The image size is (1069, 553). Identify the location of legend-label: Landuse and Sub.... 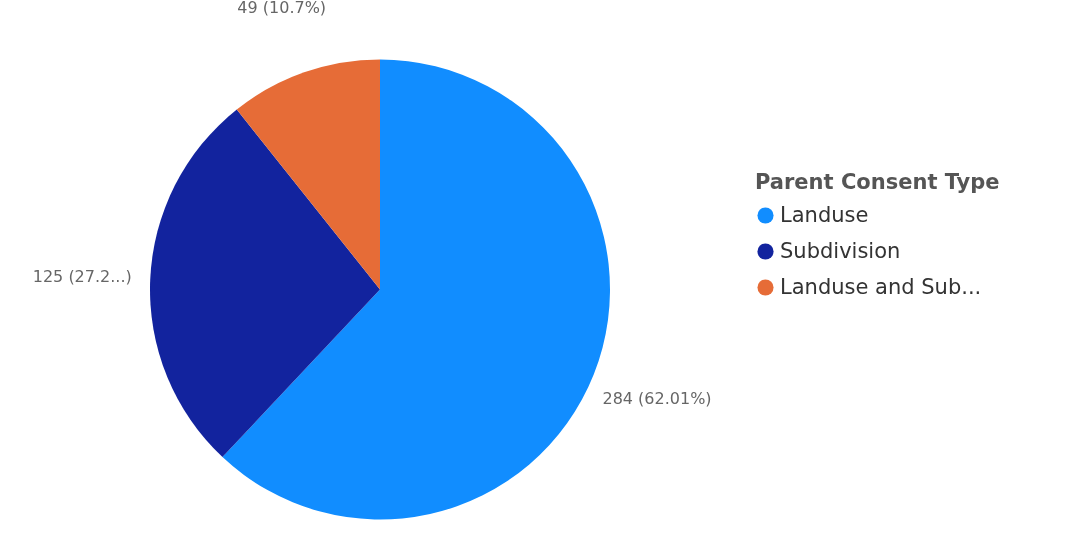
(881, 286).